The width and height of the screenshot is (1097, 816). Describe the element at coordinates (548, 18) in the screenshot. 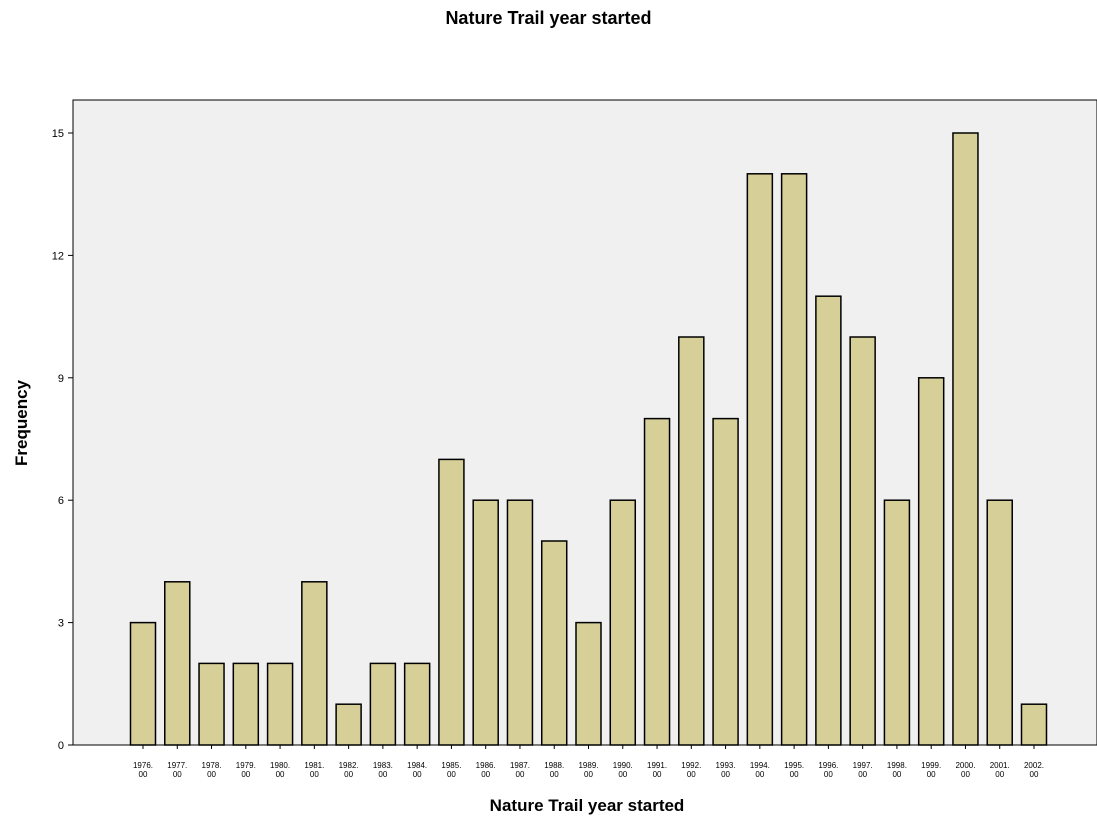

I see `chart-title: Nature Trail year started` at that location.